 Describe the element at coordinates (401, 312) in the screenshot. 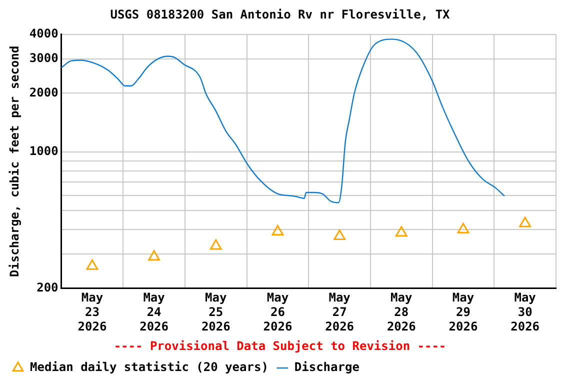

I see `x-tick-label: May 28 2026` at that location.